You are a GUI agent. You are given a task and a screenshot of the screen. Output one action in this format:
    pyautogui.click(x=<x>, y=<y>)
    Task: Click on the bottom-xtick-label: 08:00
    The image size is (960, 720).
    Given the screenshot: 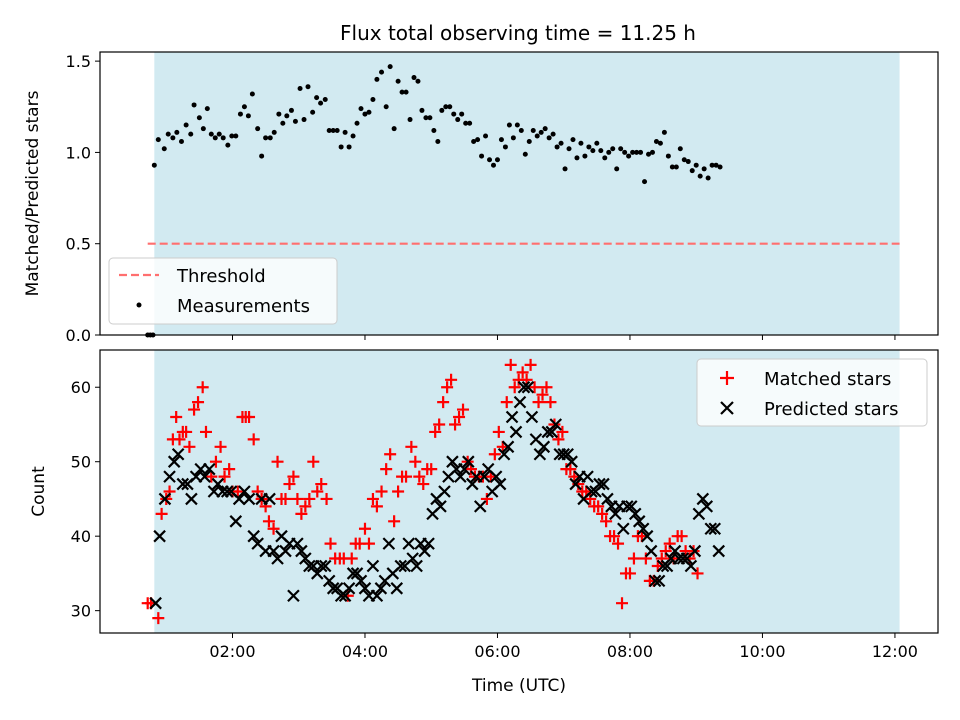 What is the action you would take?
    pyautogui.click(x=630, y=651)
    